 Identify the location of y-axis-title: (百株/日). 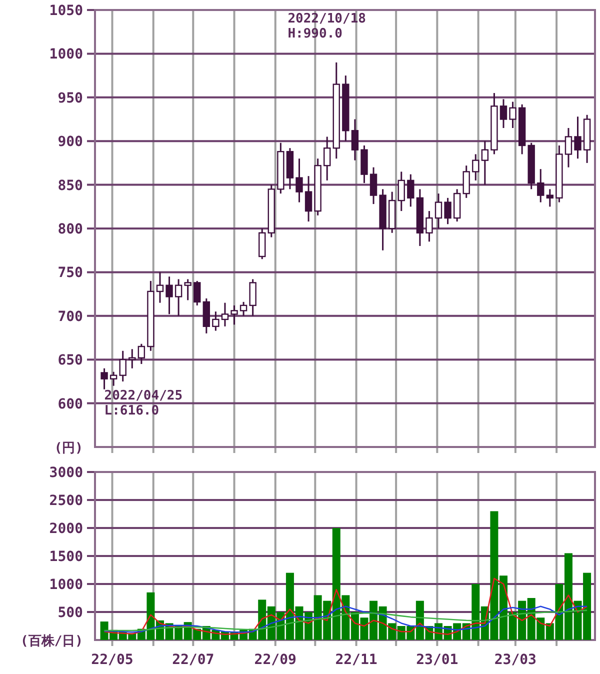
(51, 641).